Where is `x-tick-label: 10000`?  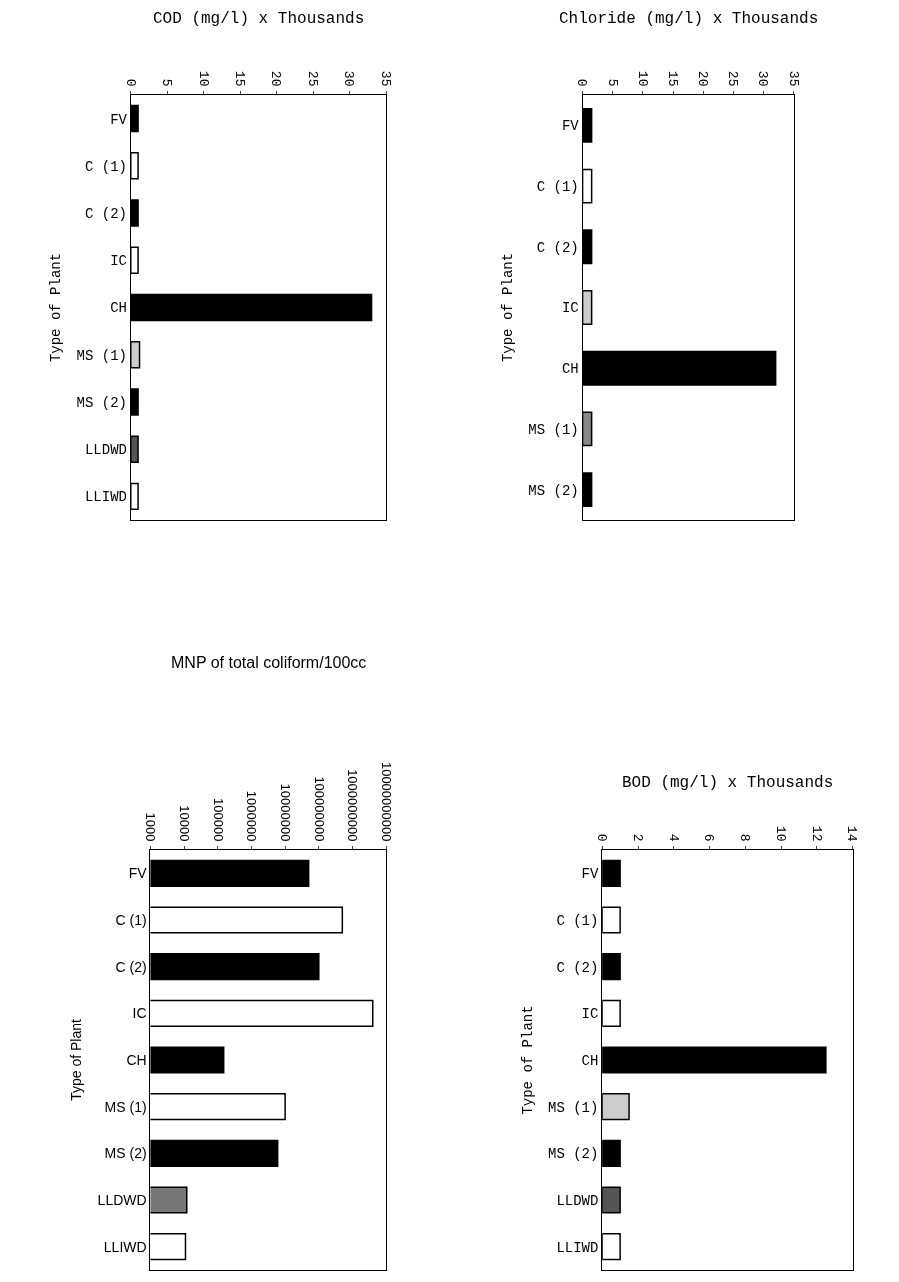 x-tick-label: 10000 is located at coordinates (184, 823).